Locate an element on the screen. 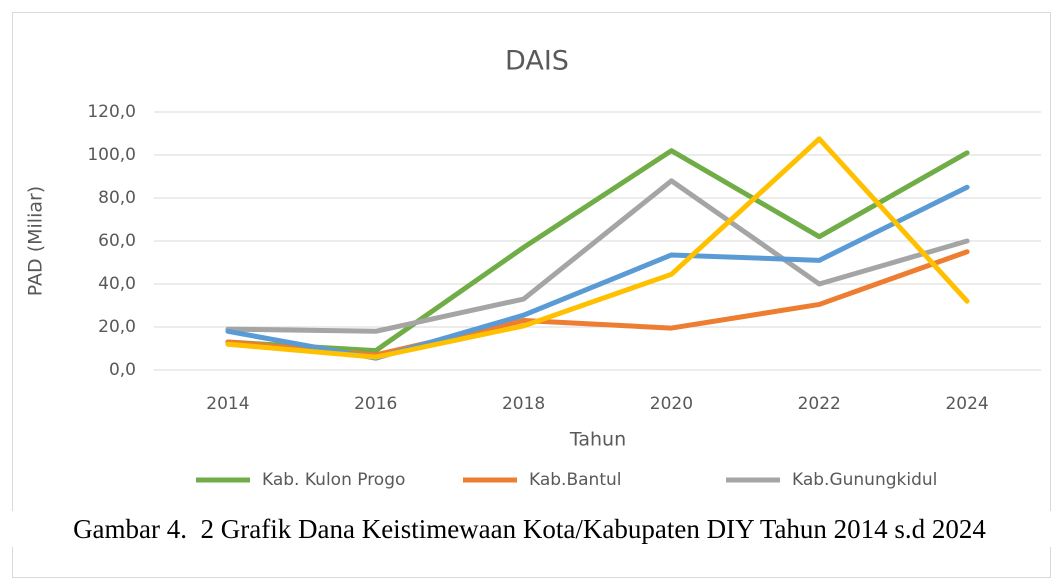  y-tick-label: 80,0 is located at coordinates (117, 198).